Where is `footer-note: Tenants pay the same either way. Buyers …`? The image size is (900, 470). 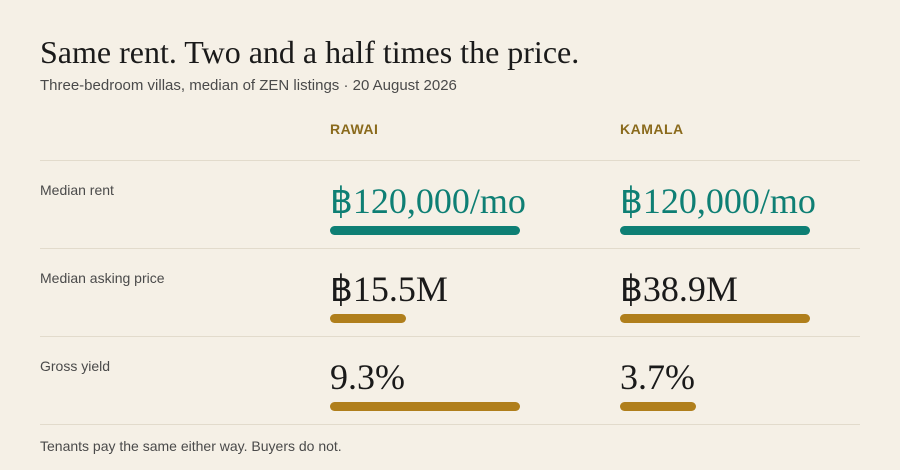 footer-note: Tenants pay the same either way. Buyers … is located at coordinates (191, 446).